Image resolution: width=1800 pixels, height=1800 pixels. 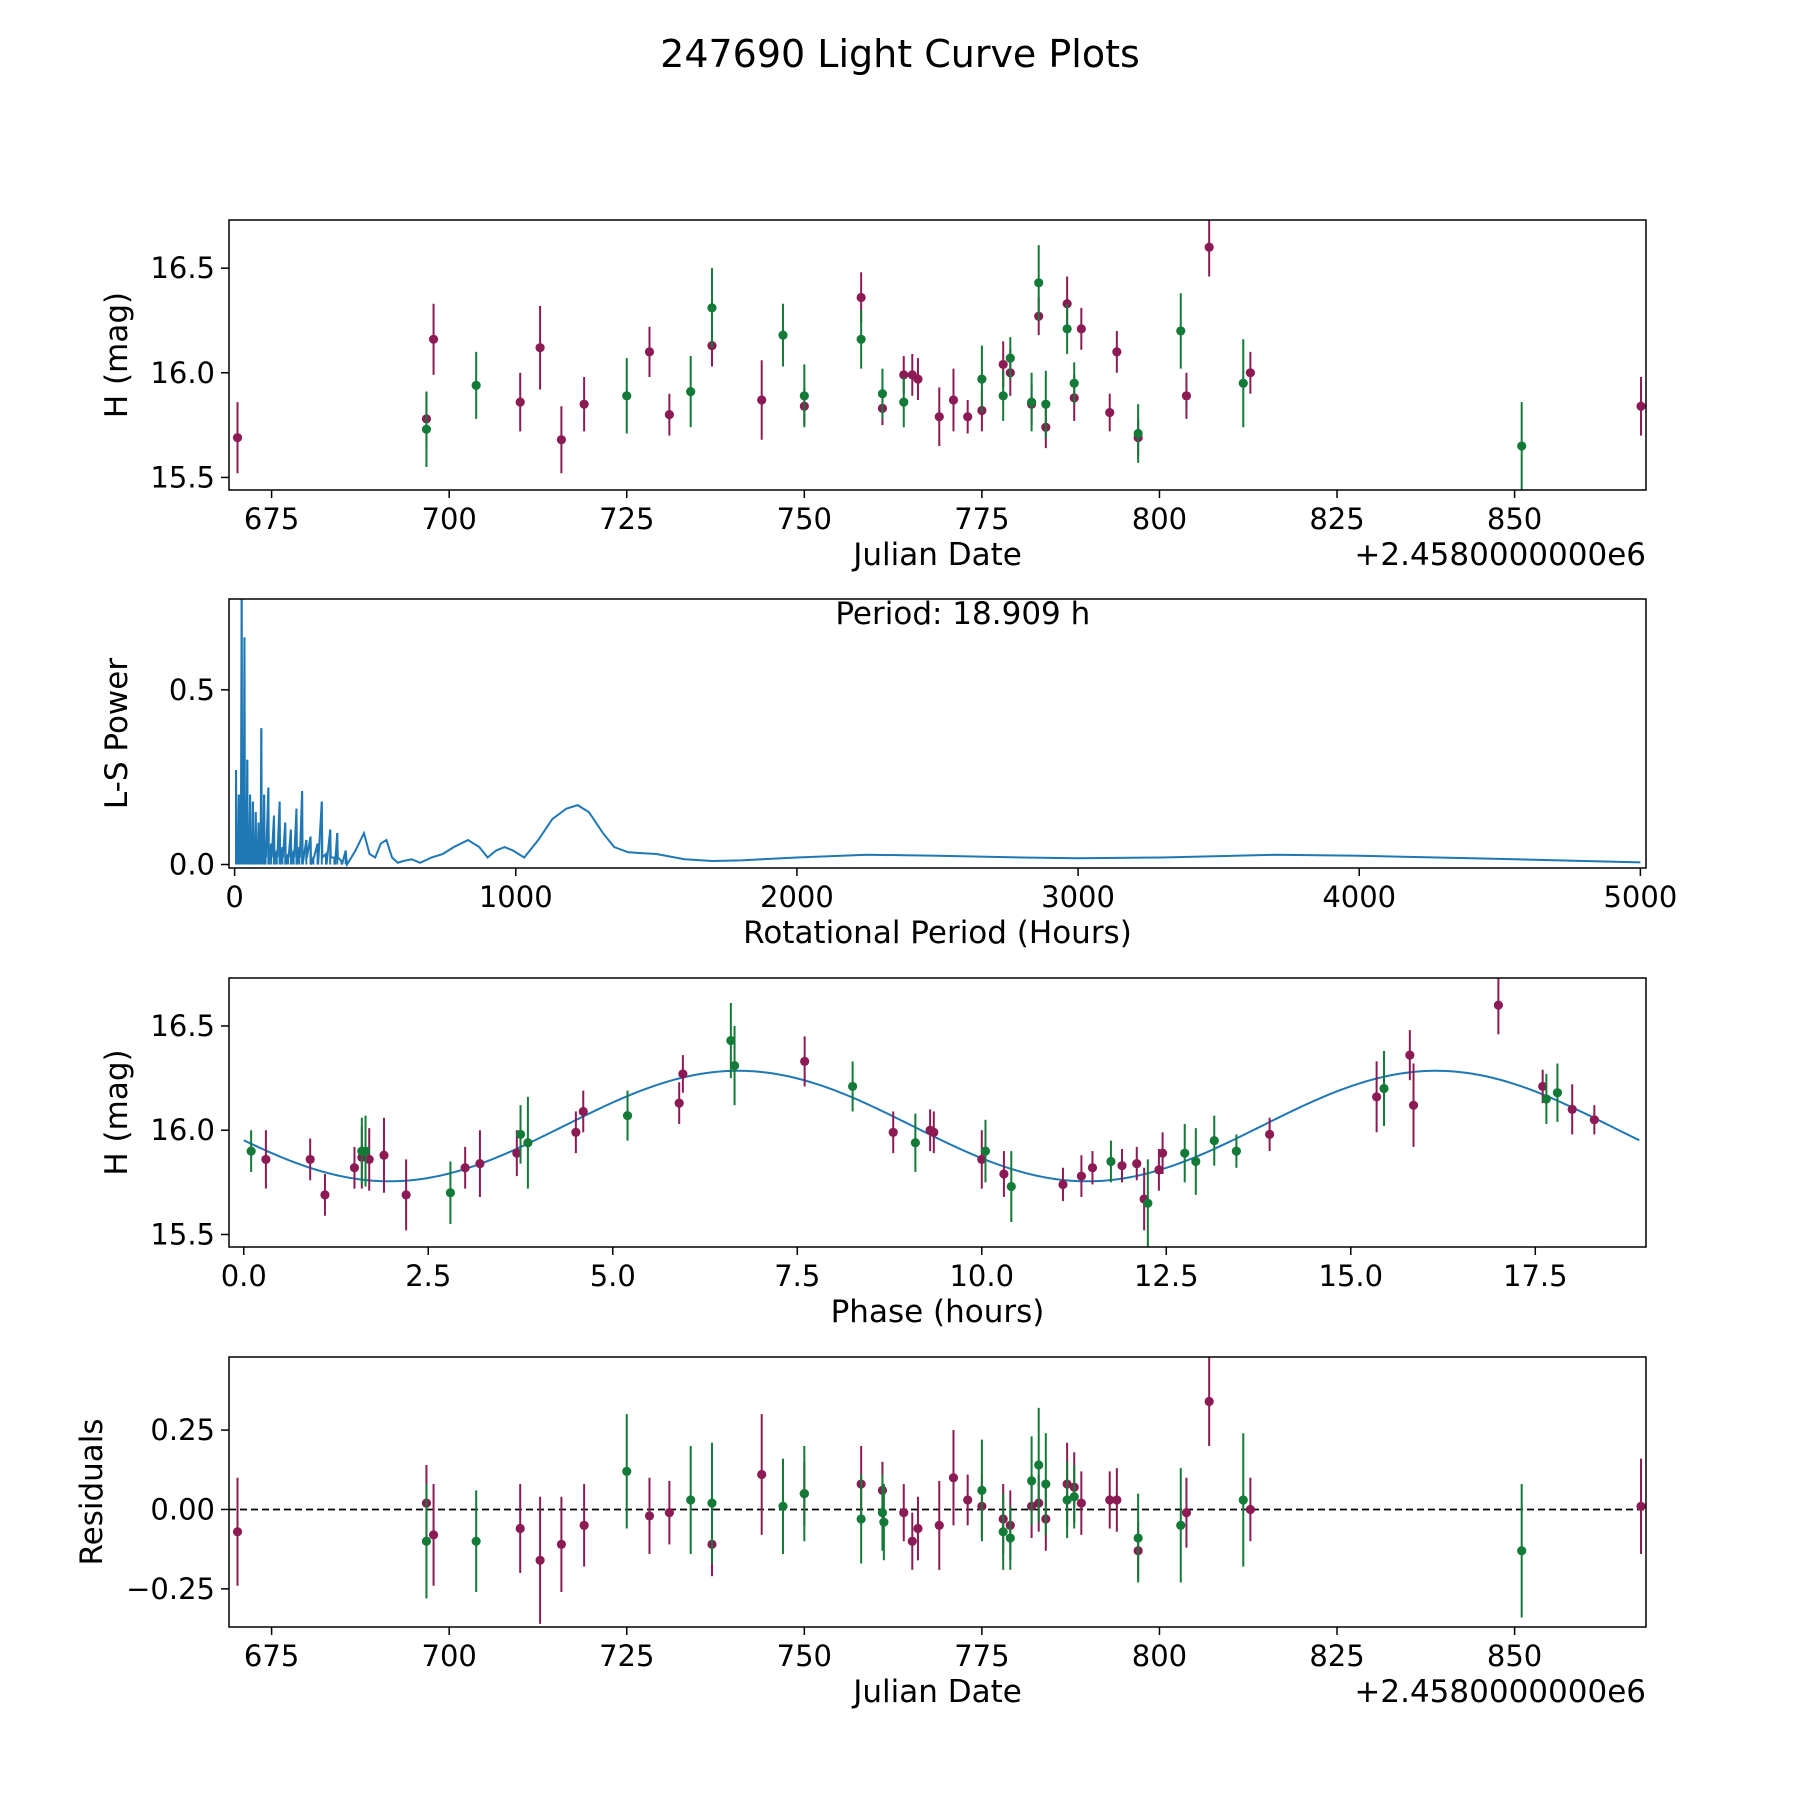 I want to click on residuals-ytick-label: 0.25, so click(x=182, y=1430).